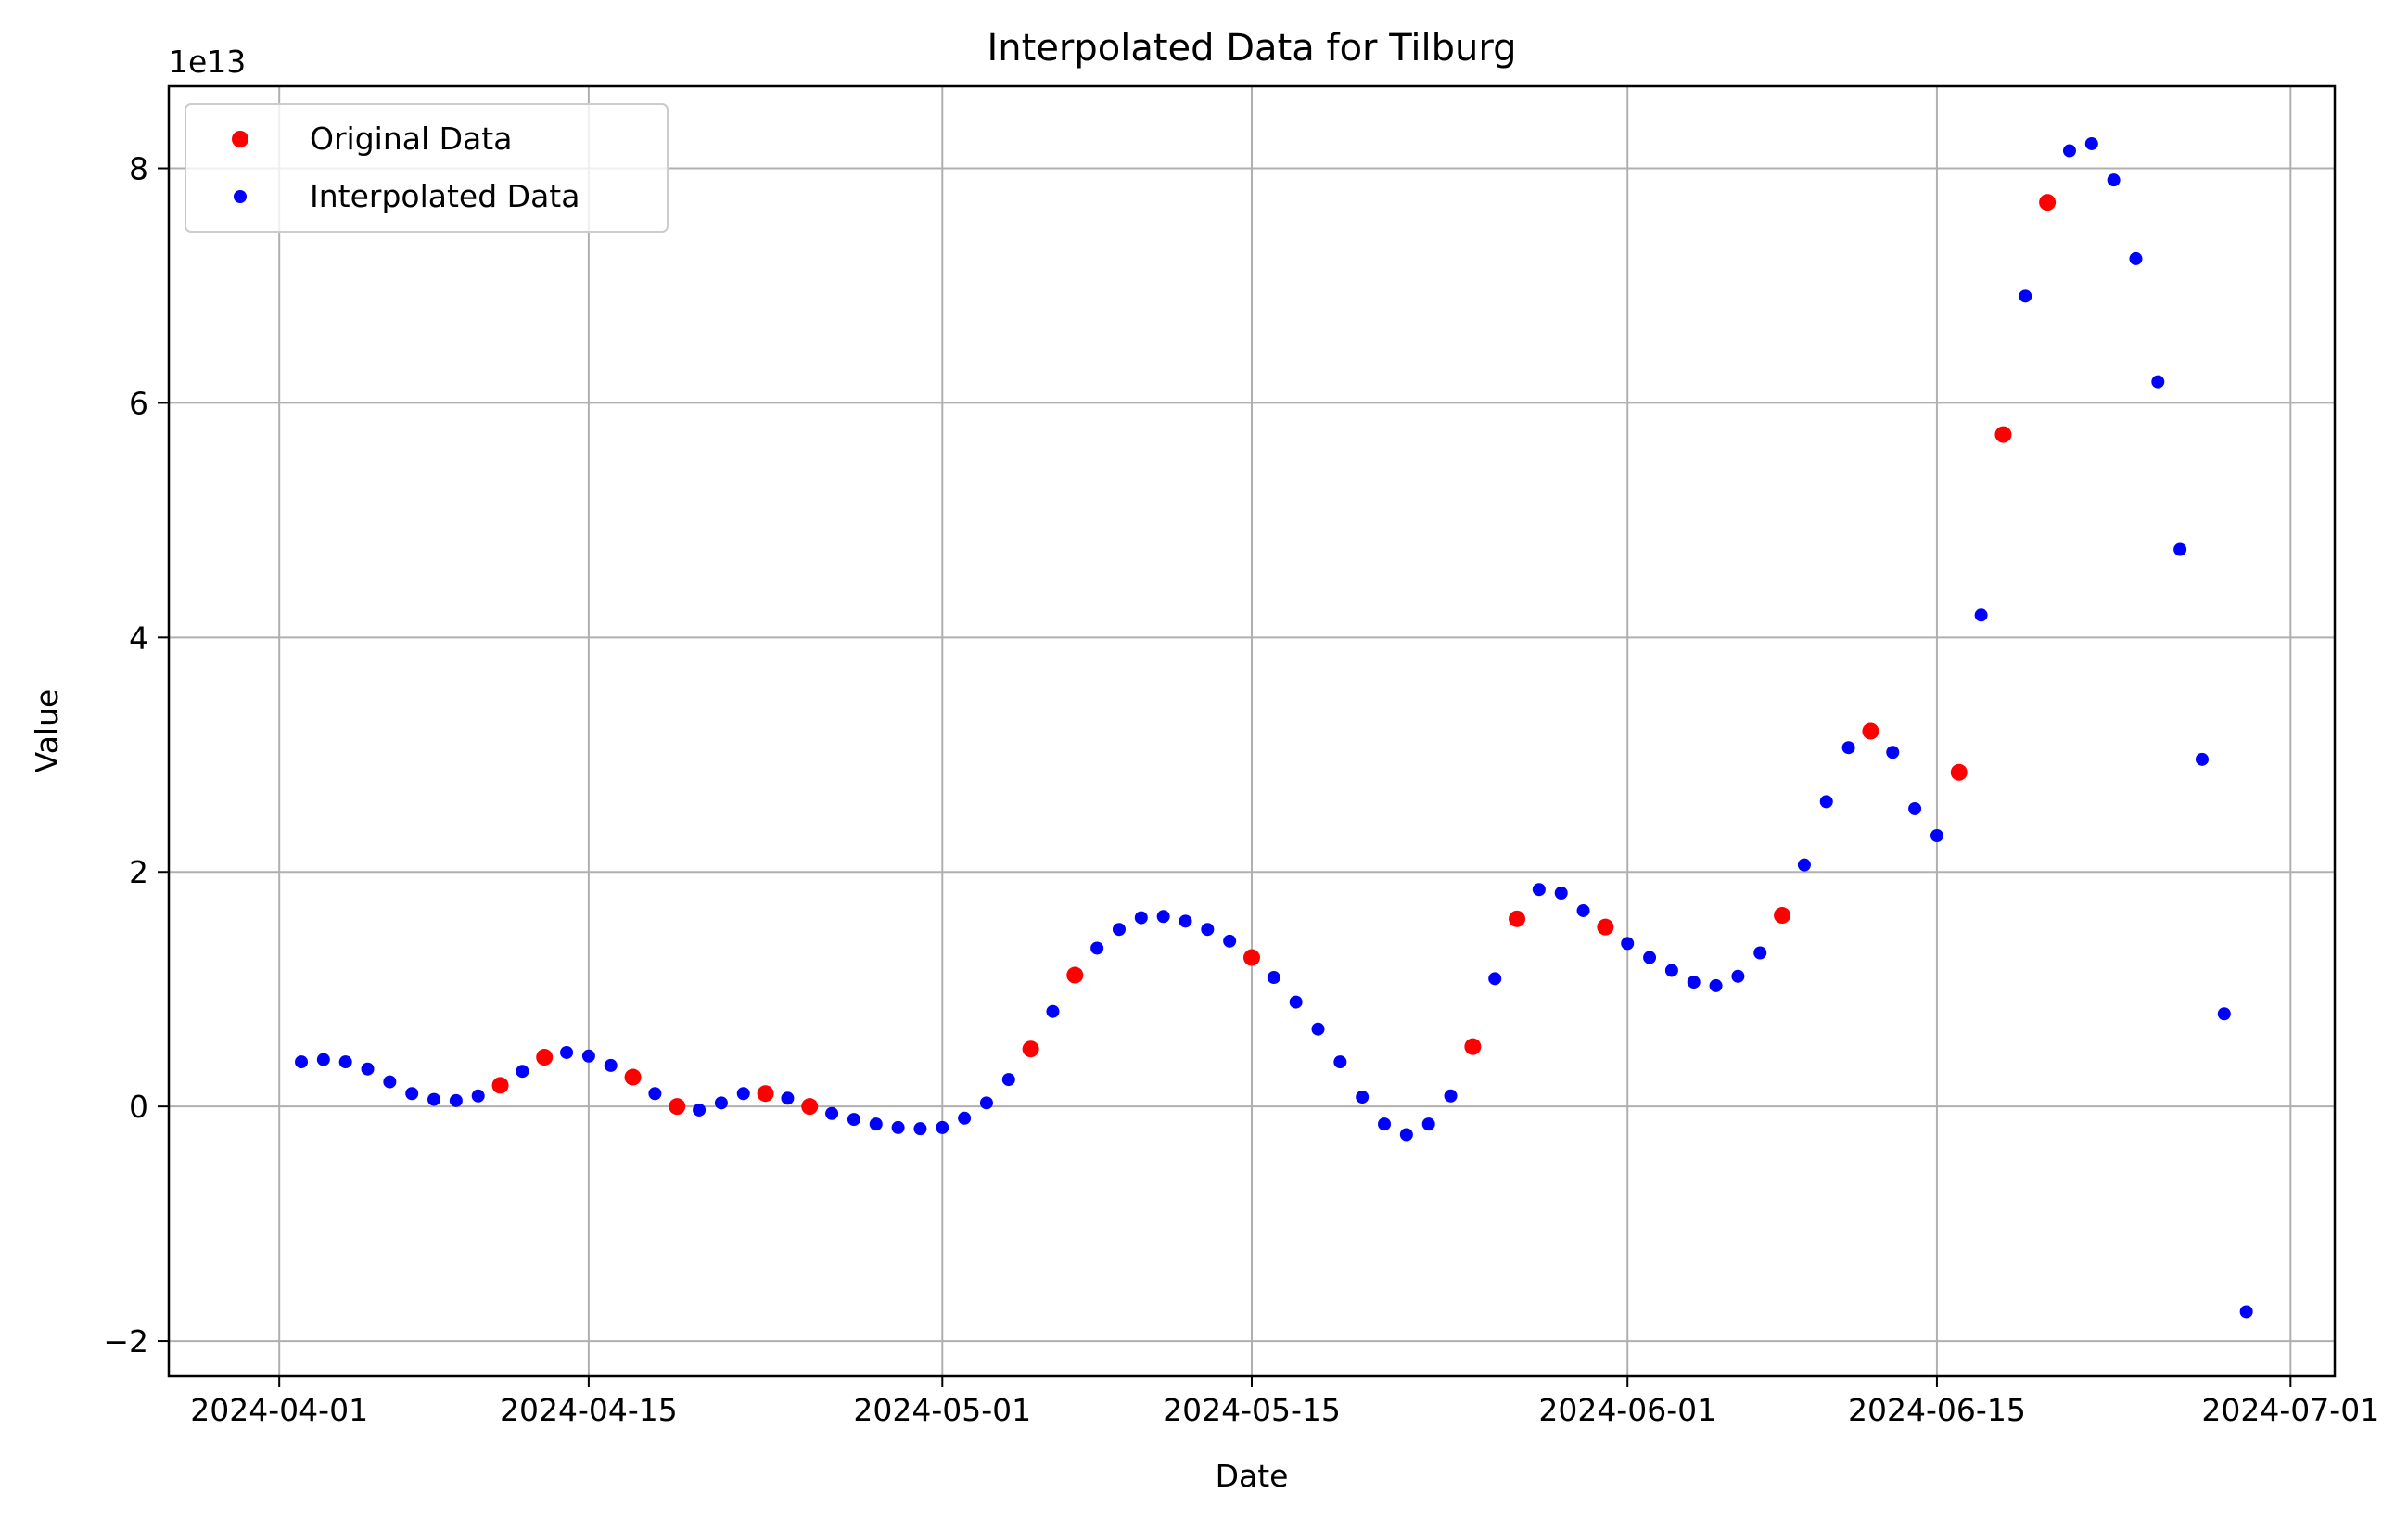 The image size is (2408, 1519). What do you see at coordinates (138, 1107) in the screenshot?
I see `y-tick-label: 0` at bounding box center [138, 1107].